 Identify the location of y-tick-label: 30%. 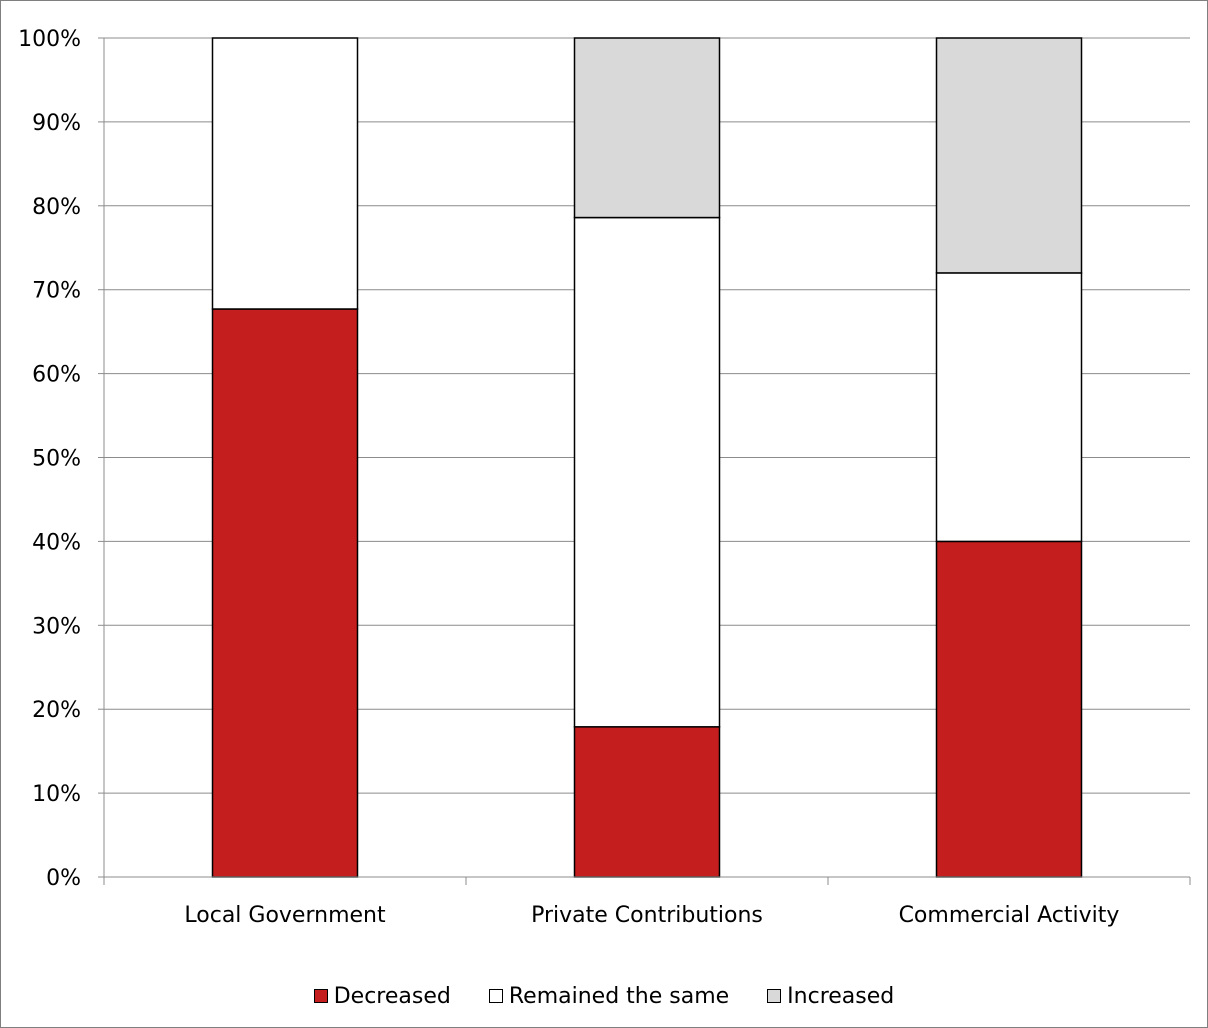
(56, 626).